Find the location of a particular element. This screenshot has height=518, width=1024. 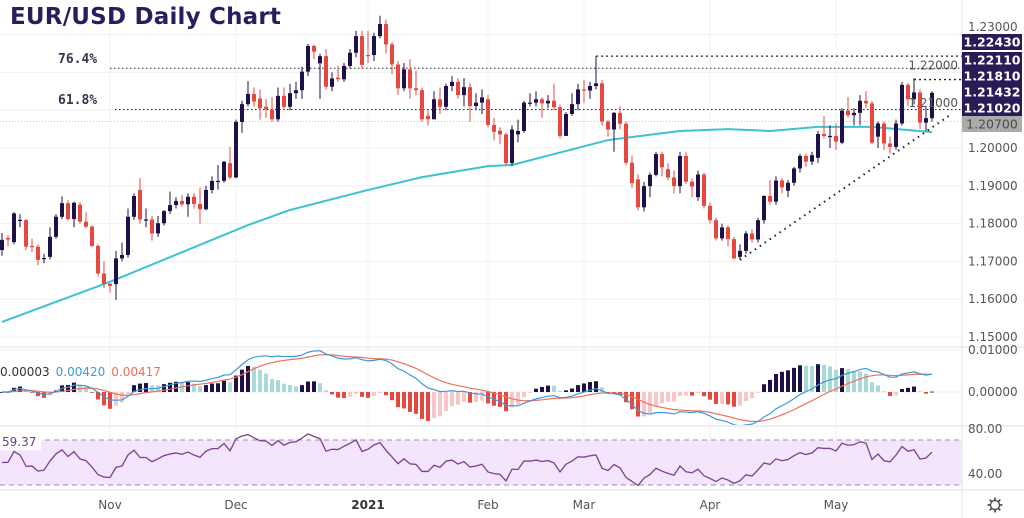

macd-tick-label: 0.00000 is located at coordinates (993, 392).